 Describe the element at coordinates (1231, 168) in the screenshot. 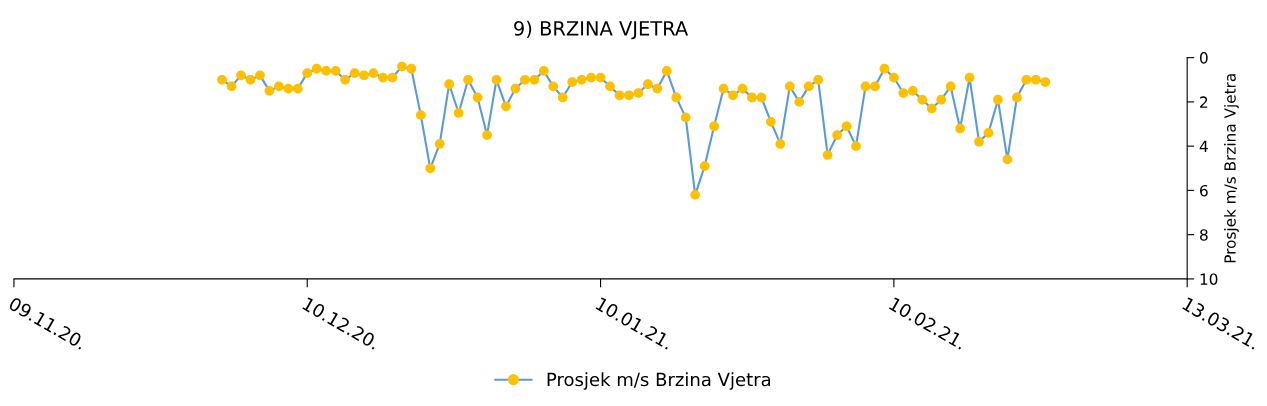

I see `y-axis-title: Prosjek m/s Brzina Vjetra` at that location.